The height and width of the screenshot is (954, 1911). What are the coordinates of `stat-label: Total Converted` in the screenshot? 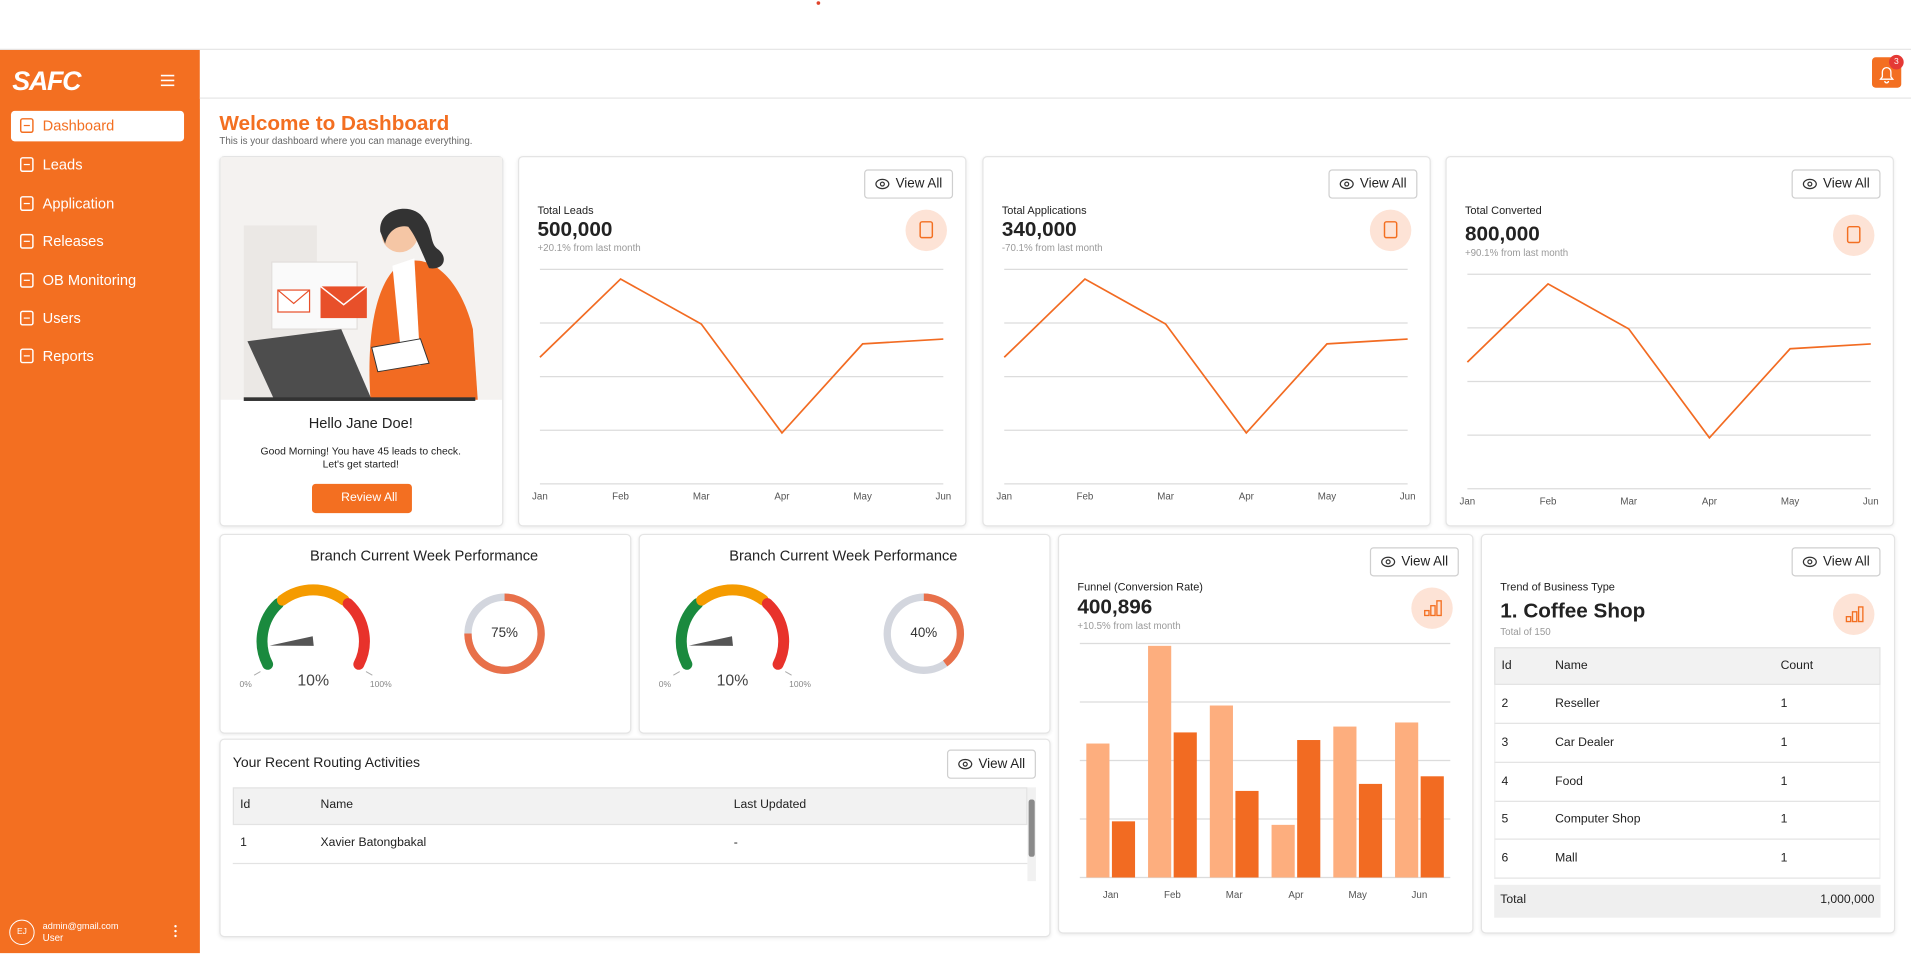 It's located at (1503, 210).